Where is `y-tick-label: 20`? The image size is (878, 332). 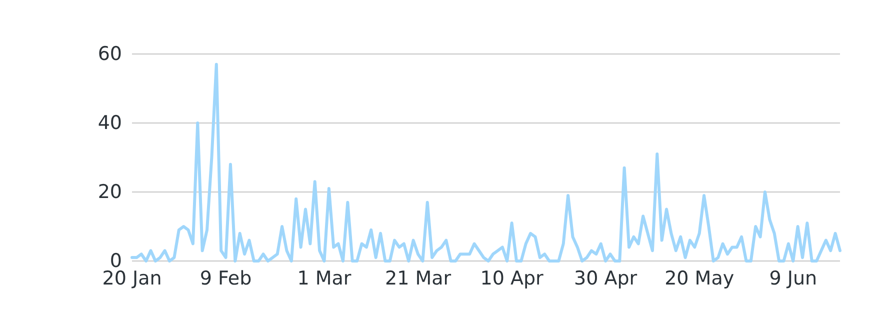
y-tick-label: 20 is located at coordinates (110, 192).